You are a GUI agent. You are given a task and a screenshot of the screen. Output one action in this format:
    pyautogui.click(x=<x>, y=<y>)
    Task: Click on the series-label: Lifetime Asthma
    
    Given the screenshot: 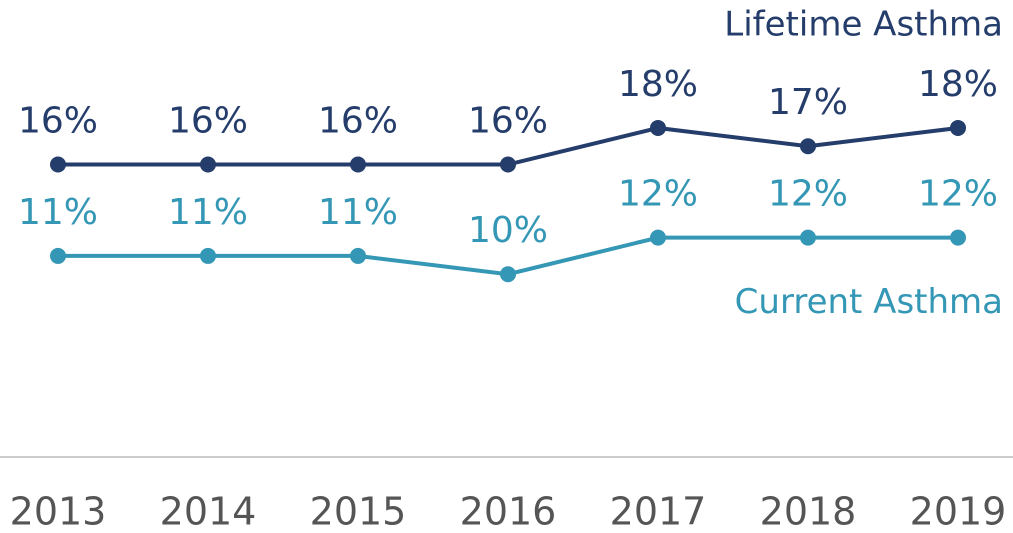 What is the action you would take?
    pyautogui.click(x=863, y=24)
    